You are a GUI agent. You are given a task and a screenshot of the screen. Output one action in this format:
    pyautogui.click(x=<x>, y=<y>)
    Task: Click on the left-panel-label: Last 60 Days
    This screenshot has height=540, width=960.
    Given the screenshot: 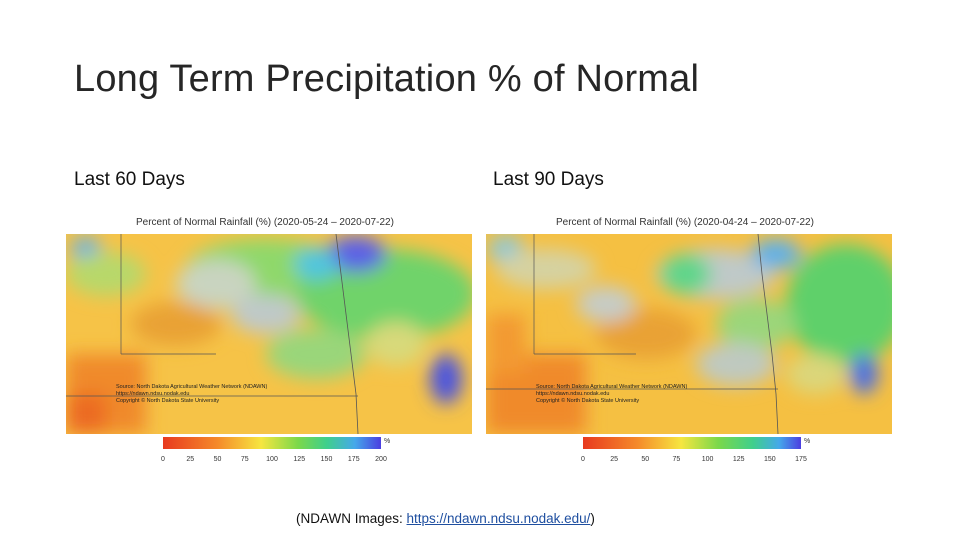 What is the action you would take?
    pyautogui.click(x=129, y=179)
    